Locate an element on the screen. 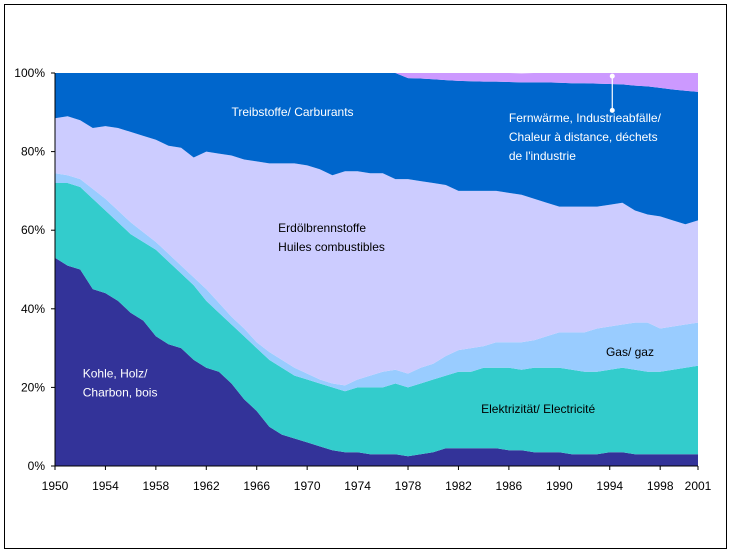 This screenshot has height=555, width=733. label-elec: Elektrizität/ Electricité is located at coordinates (538, 409).